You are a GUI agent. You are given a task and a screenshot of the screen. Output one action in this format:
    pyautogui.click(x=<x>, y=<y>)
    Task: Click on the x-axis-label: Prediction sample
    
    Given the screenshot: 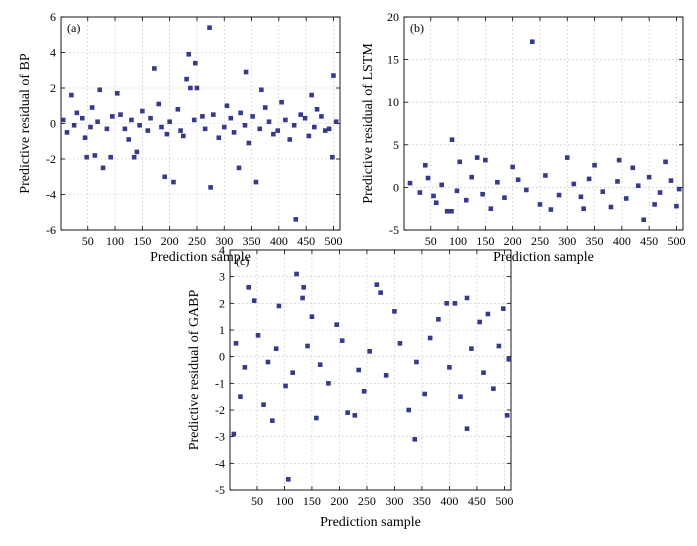 What is the action you would take?
    pyautogui.click(x=200, y=257)
    